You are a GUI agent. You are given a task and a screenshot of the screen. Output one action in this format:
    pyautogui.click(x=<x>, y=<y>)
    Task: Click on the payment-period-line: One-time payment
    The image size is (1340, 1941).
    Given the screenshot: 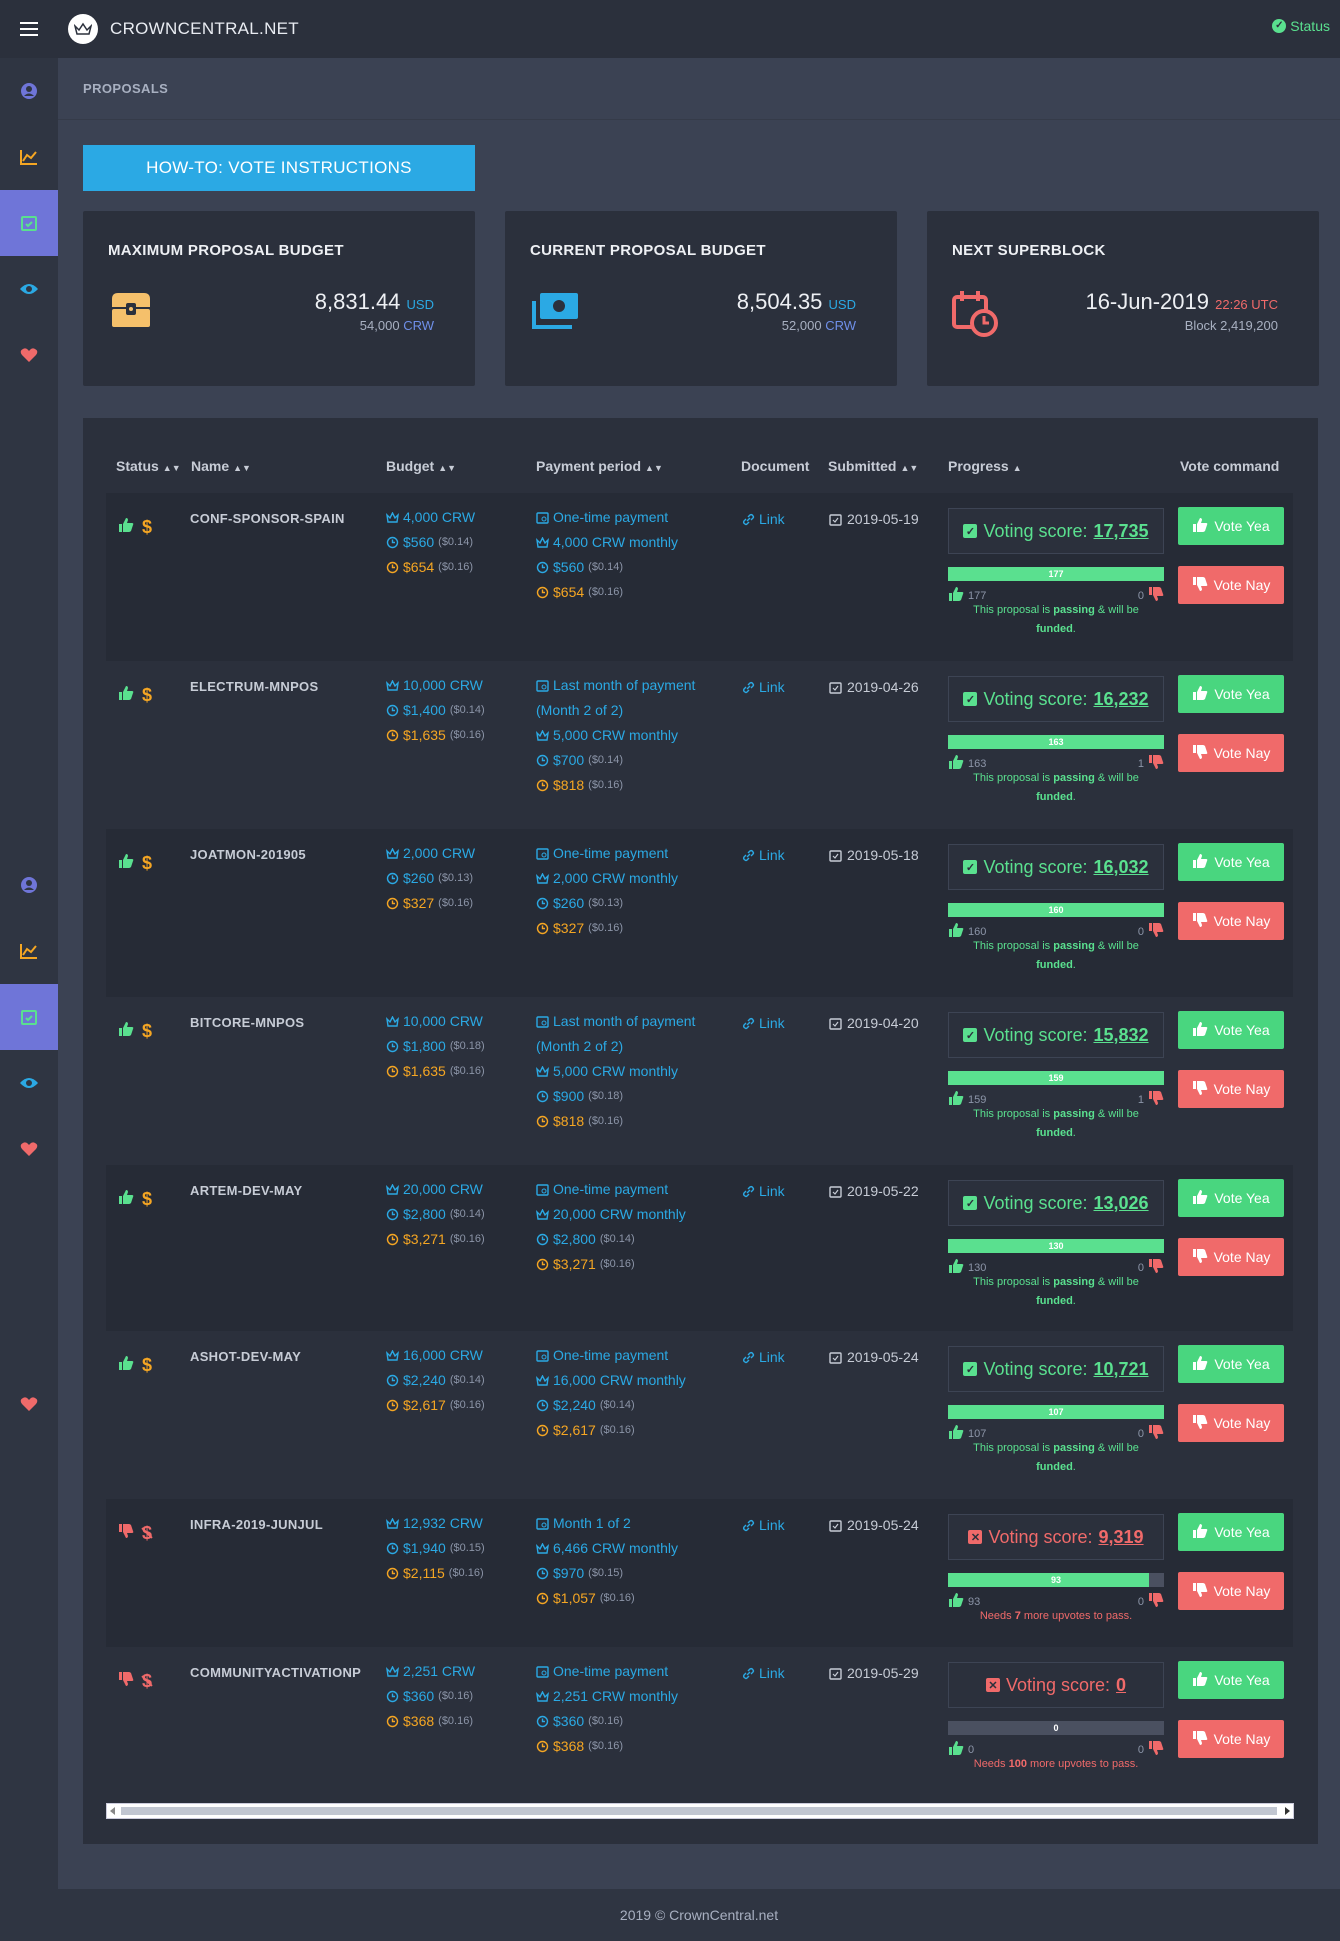 What is the action you would take?
    pyautogui.click(x=626, y=853)
    